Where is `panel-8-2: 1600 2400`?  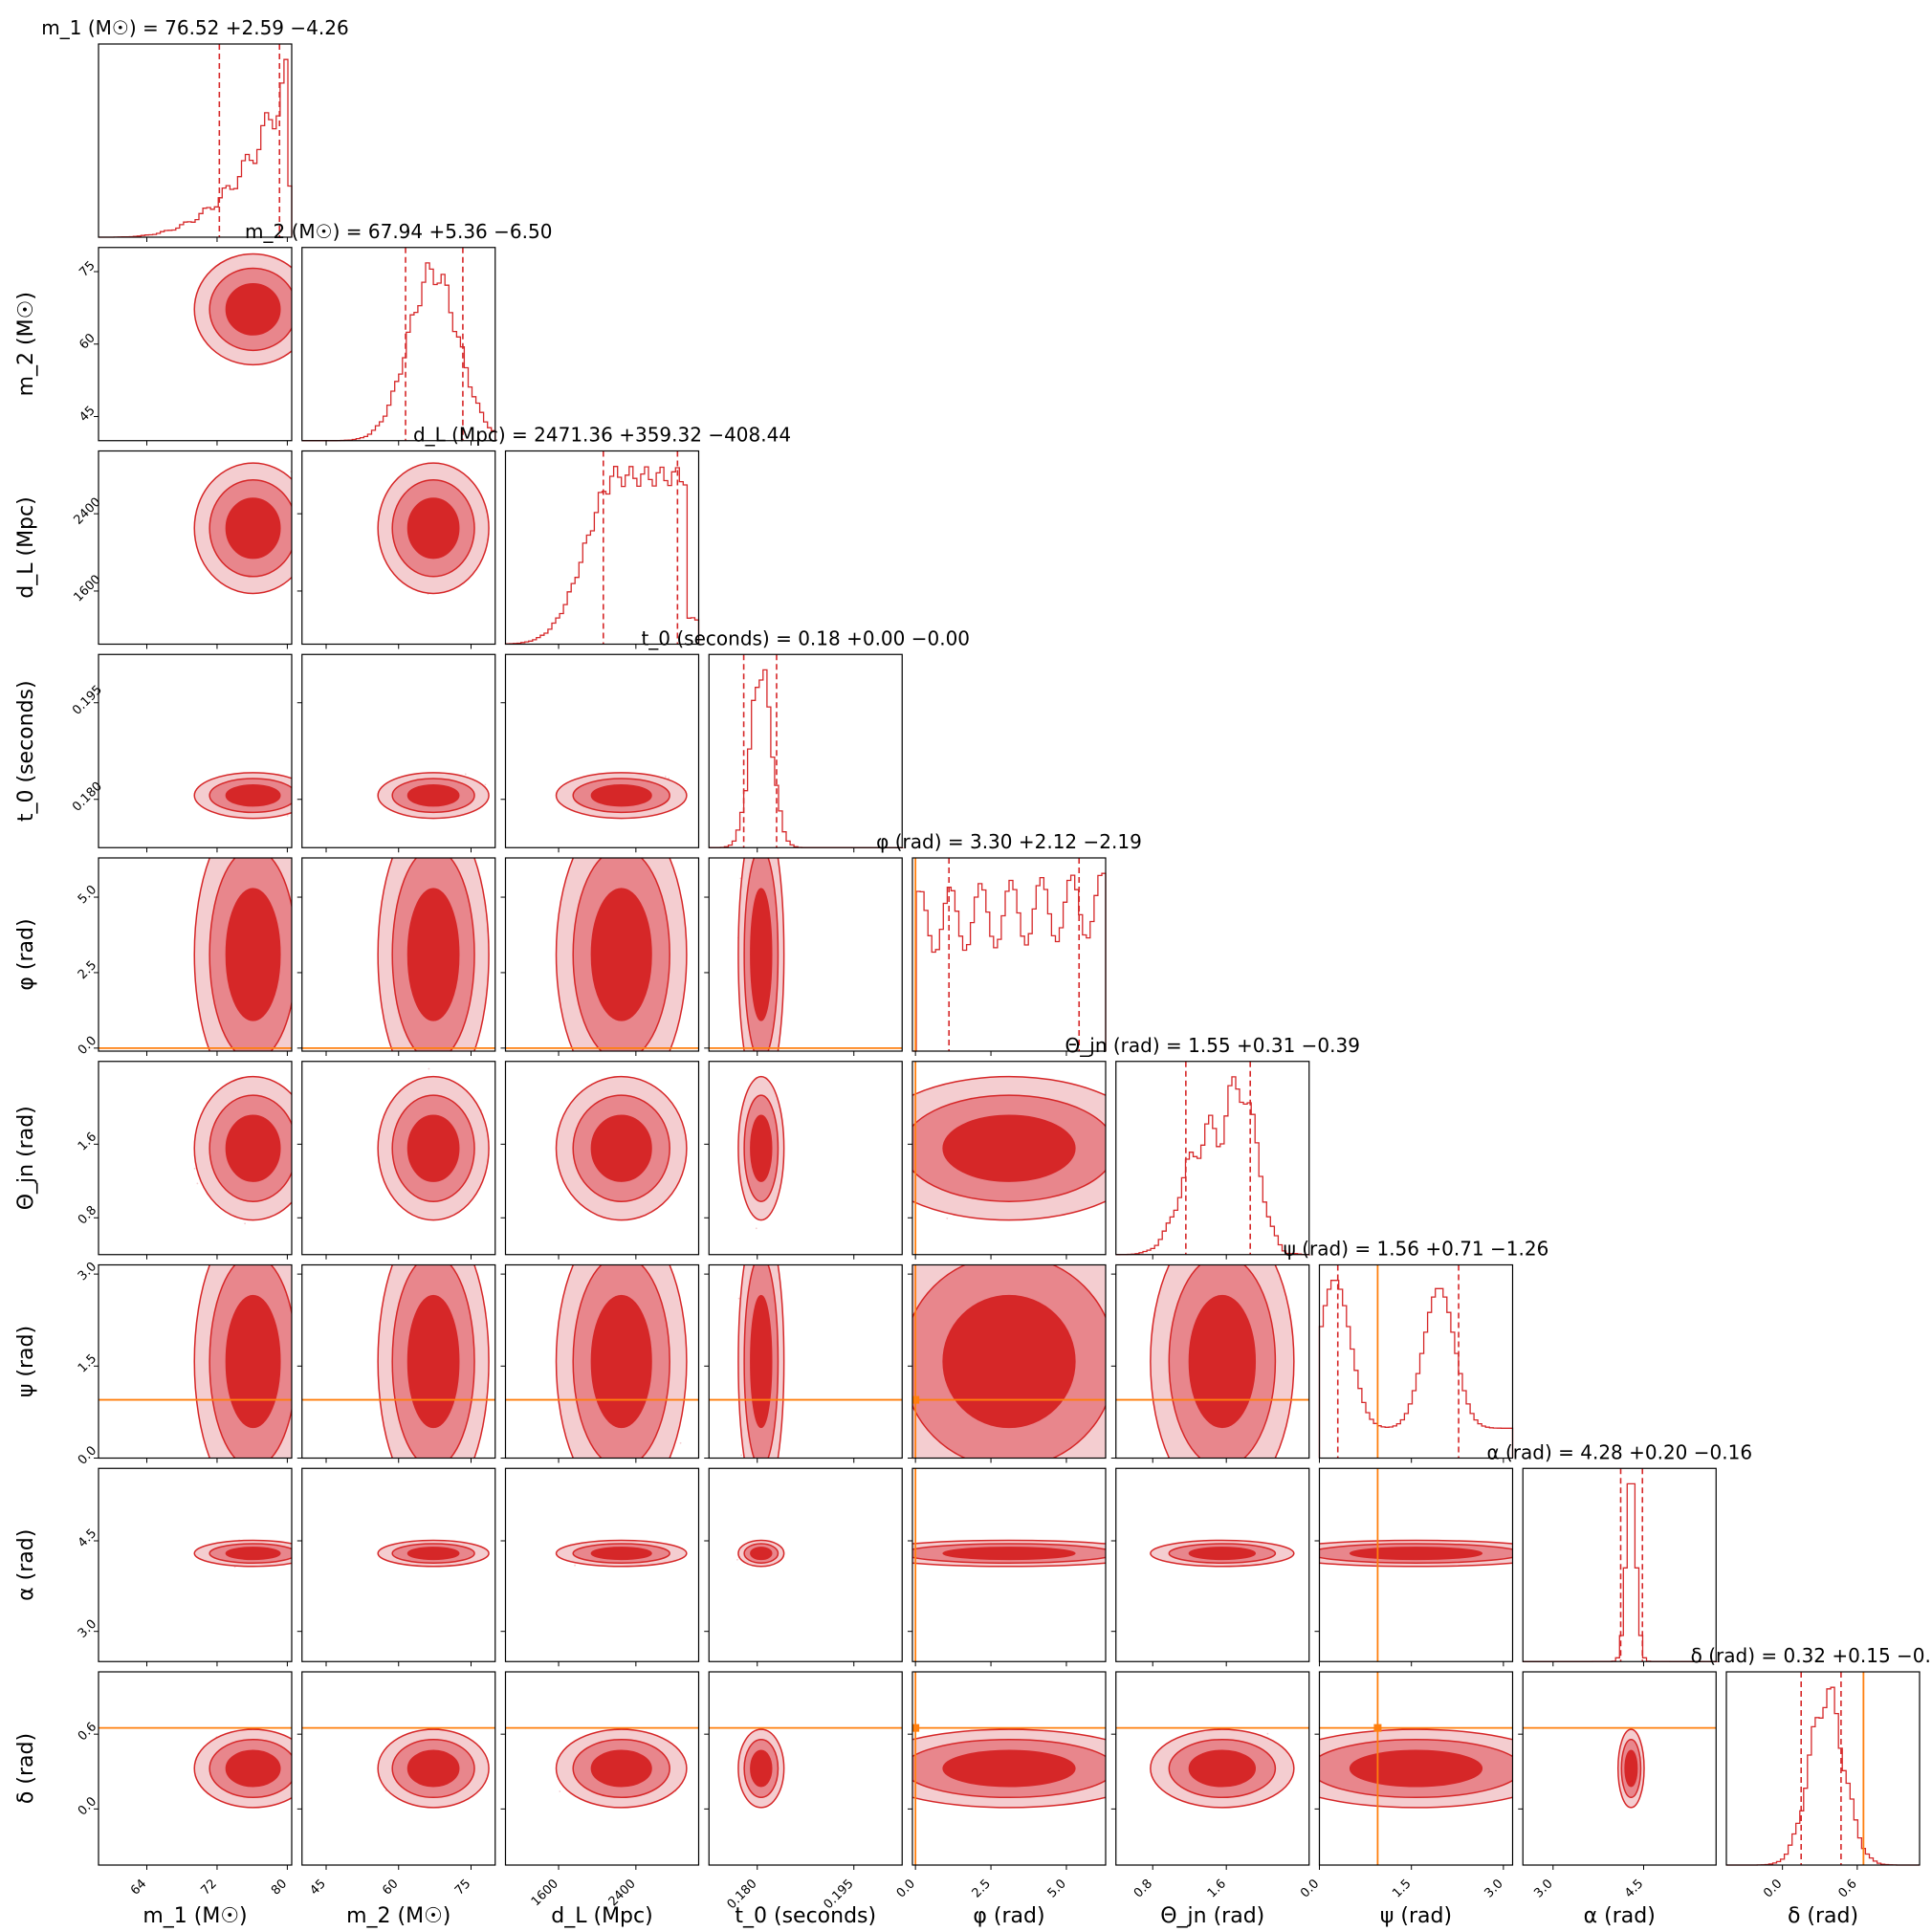 panel-8-2: 1600 2400 is located at coordinates (600, 1790).